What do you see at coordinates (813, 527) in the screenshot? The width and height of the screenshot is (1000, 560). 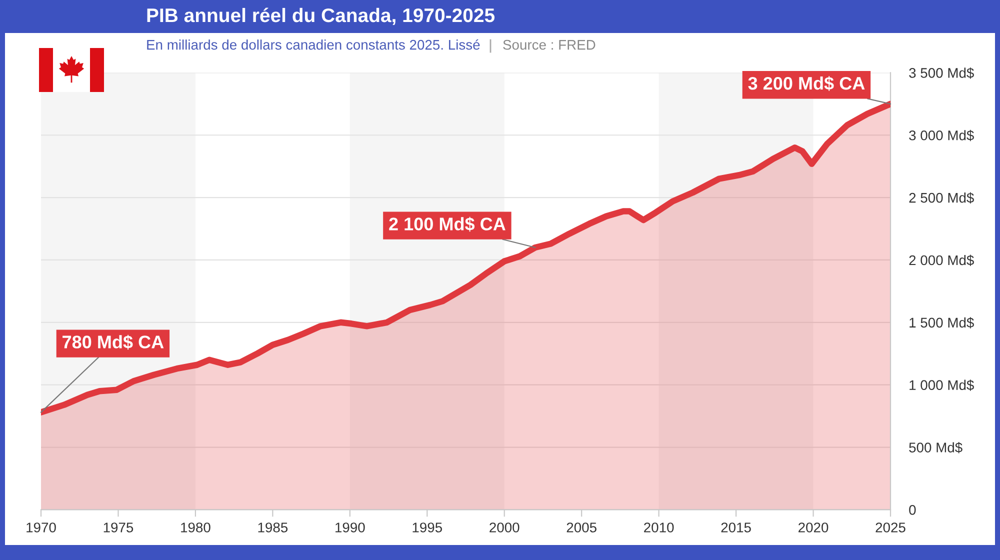 I see `x-tick-label: 2020` at bounding box center [813, 527].